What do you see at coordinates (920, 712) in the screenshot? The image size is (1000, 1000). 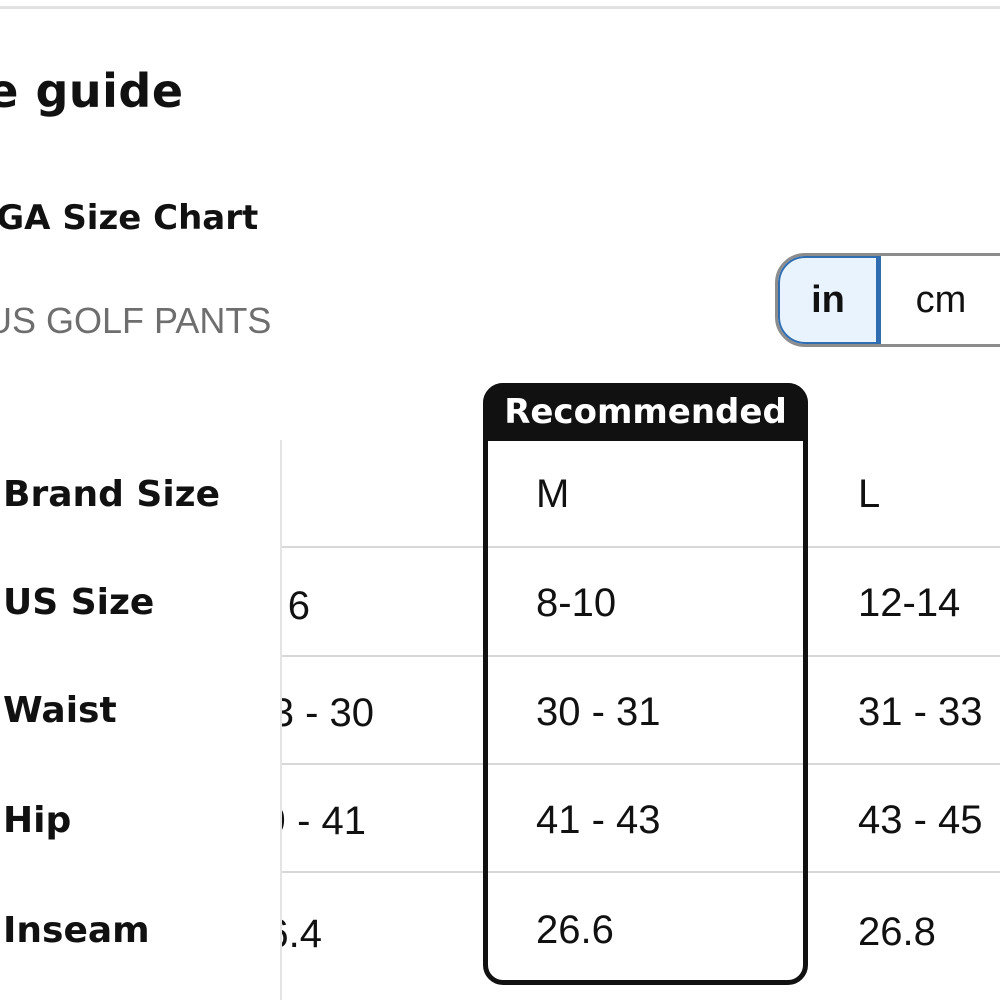 I see `cell-waist-l: 31 - 33` at bounding box center [920, 712].